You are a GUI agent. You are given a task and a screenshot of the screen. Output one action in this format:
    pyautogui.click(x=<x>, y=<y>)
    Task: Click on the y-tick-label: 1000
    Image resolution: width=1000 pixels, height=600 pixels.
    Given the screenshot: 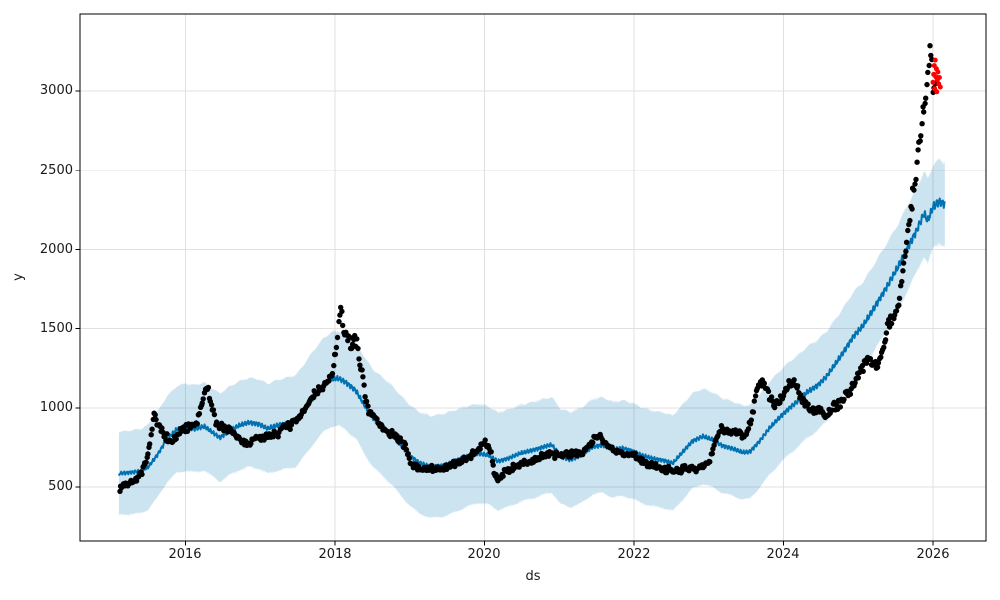 What is the action you would take?
    pyautogui.click(x=56, y=407)
    